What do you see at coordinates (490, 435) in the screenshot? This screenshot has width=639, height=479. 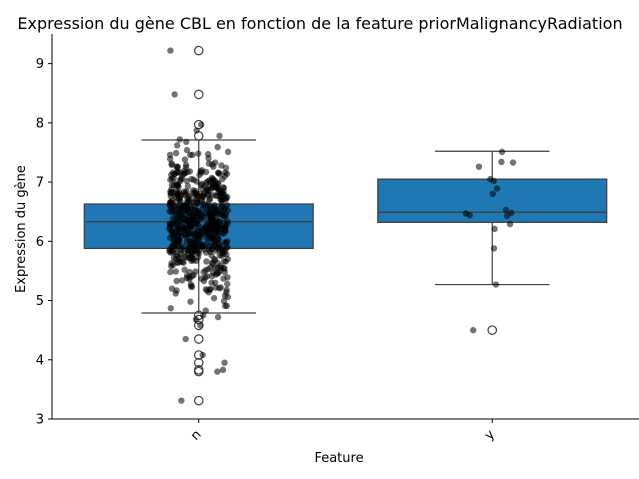 I see `x-tick-label: y` at bounding box center [490, 435].